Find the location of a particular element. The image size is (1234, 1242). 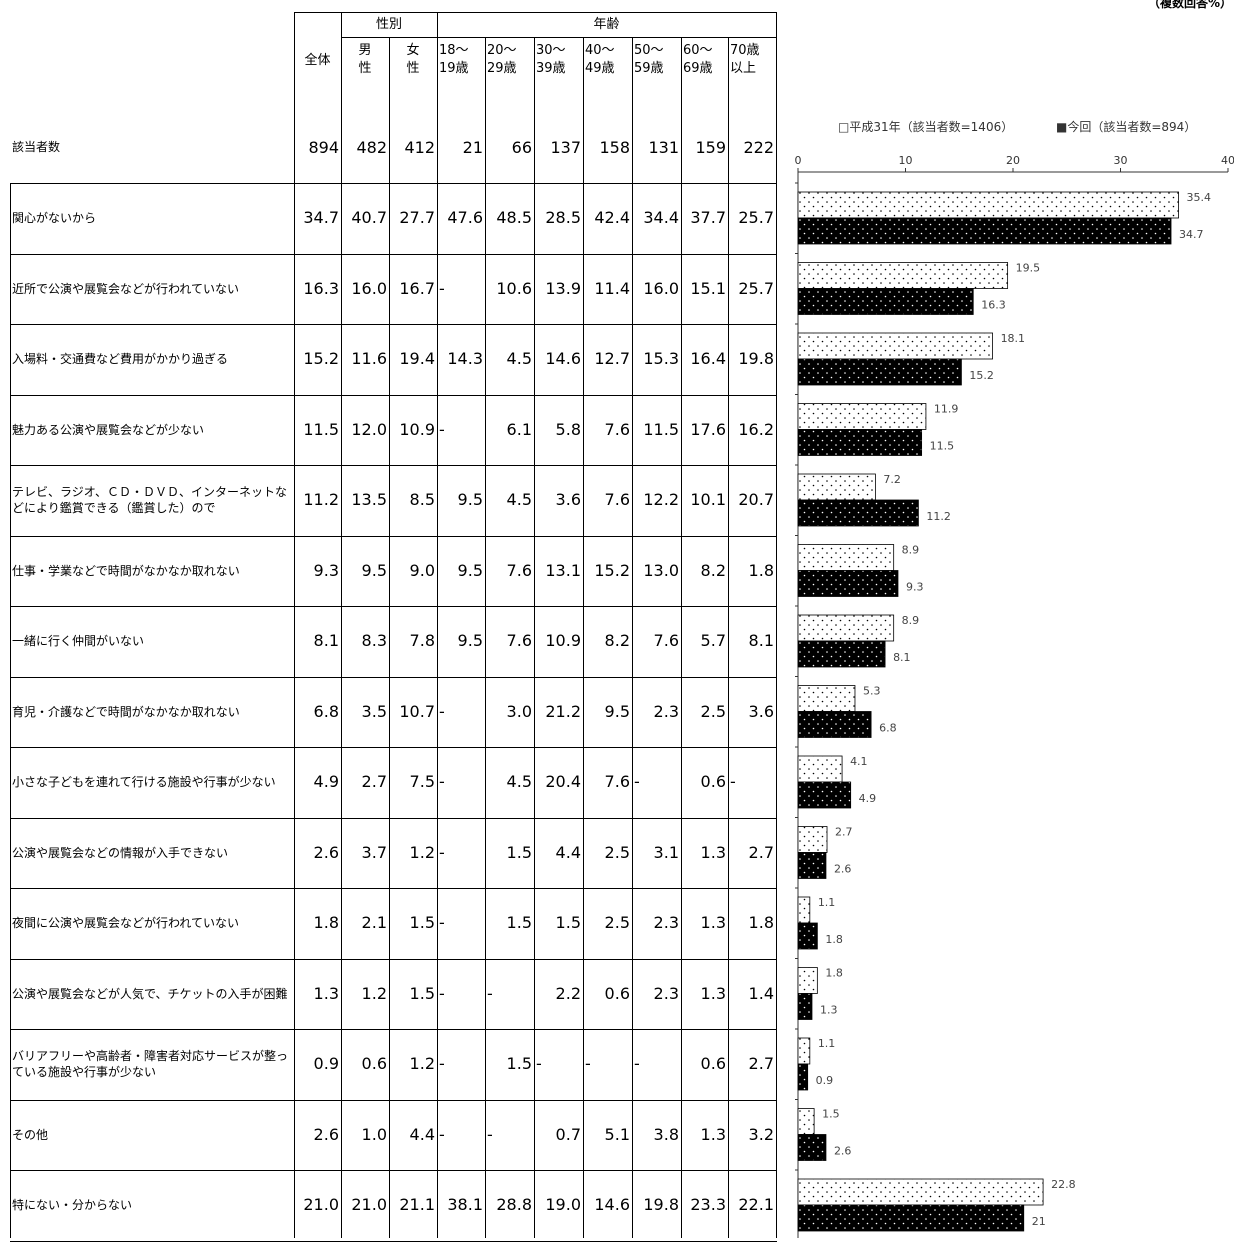

row-label: 育児・介護などで時間がなかなか取れない is located at coordinates (126, 711).